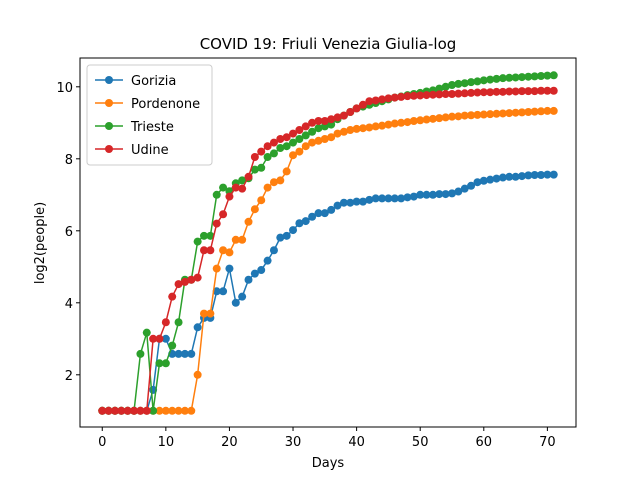 The image size is (640, 480). Describe the element at coordinates (69, 160) in the screenshot. I see `y-tick-label: 8` at that location.